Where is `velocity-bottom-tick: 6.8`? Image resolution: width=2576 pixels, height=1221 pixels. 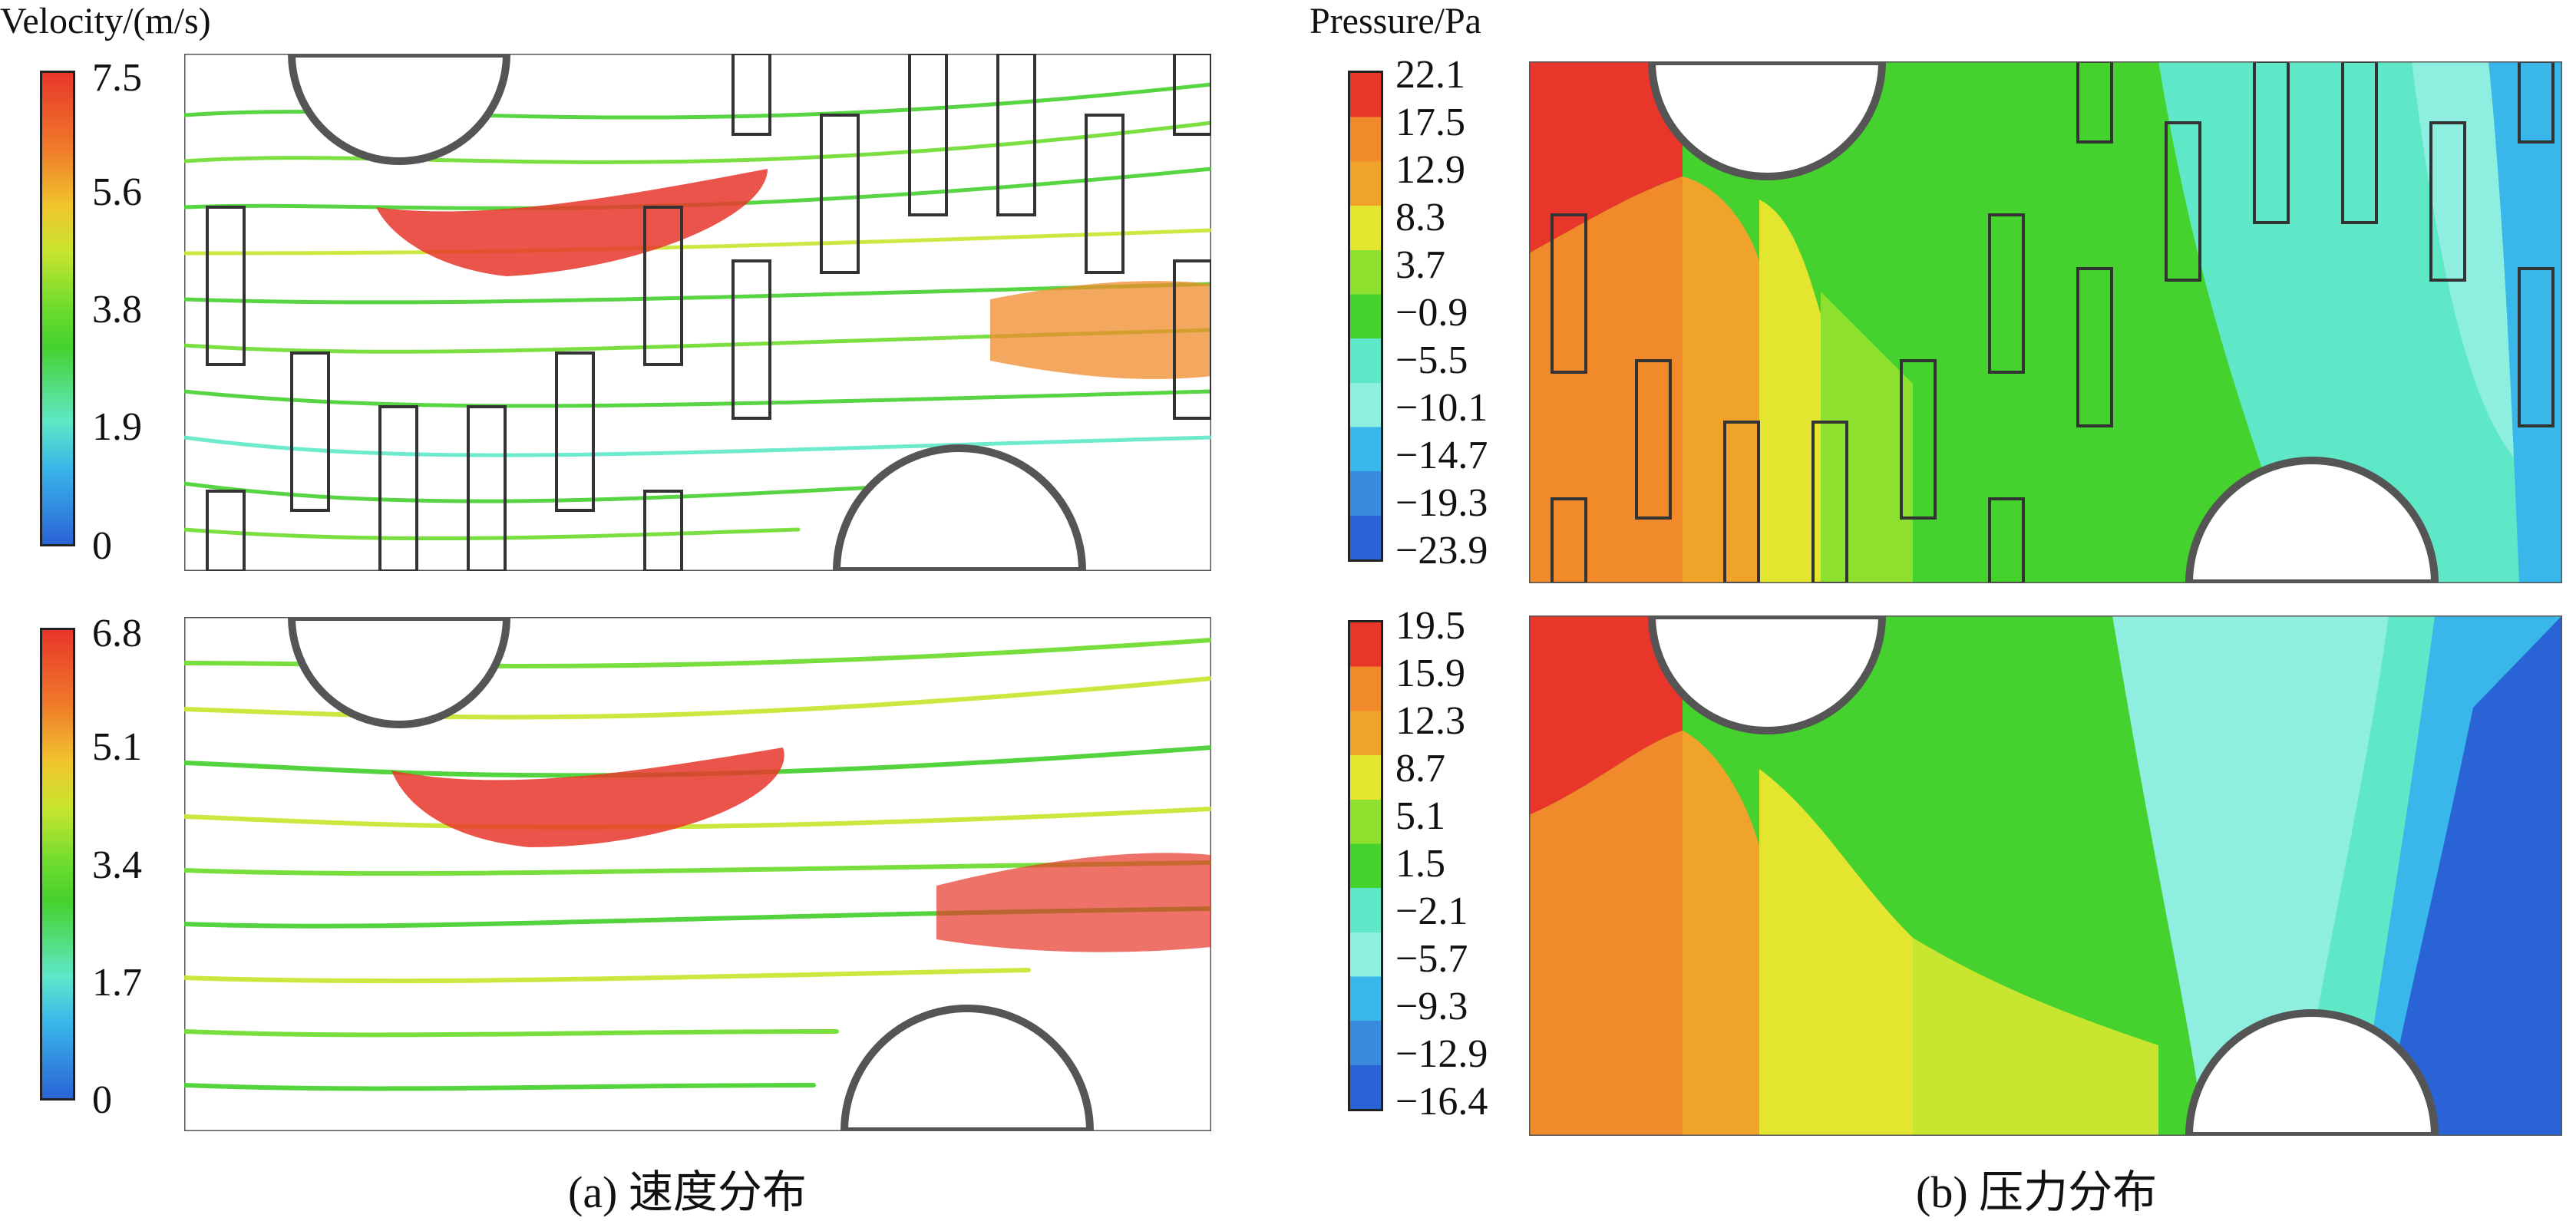 velocity-bottom-tick: 6.8 is located at coordinates (117, 633).